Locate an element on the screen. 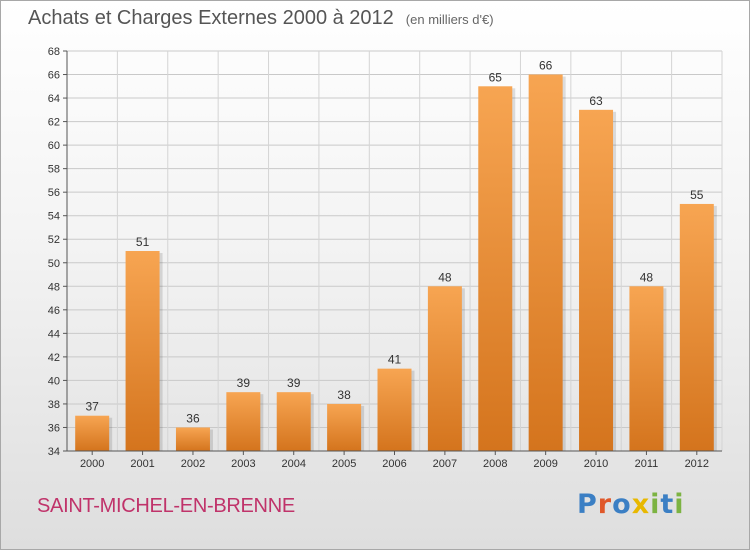  x-tick-label: 2005 is located at coordinates (344, 464).